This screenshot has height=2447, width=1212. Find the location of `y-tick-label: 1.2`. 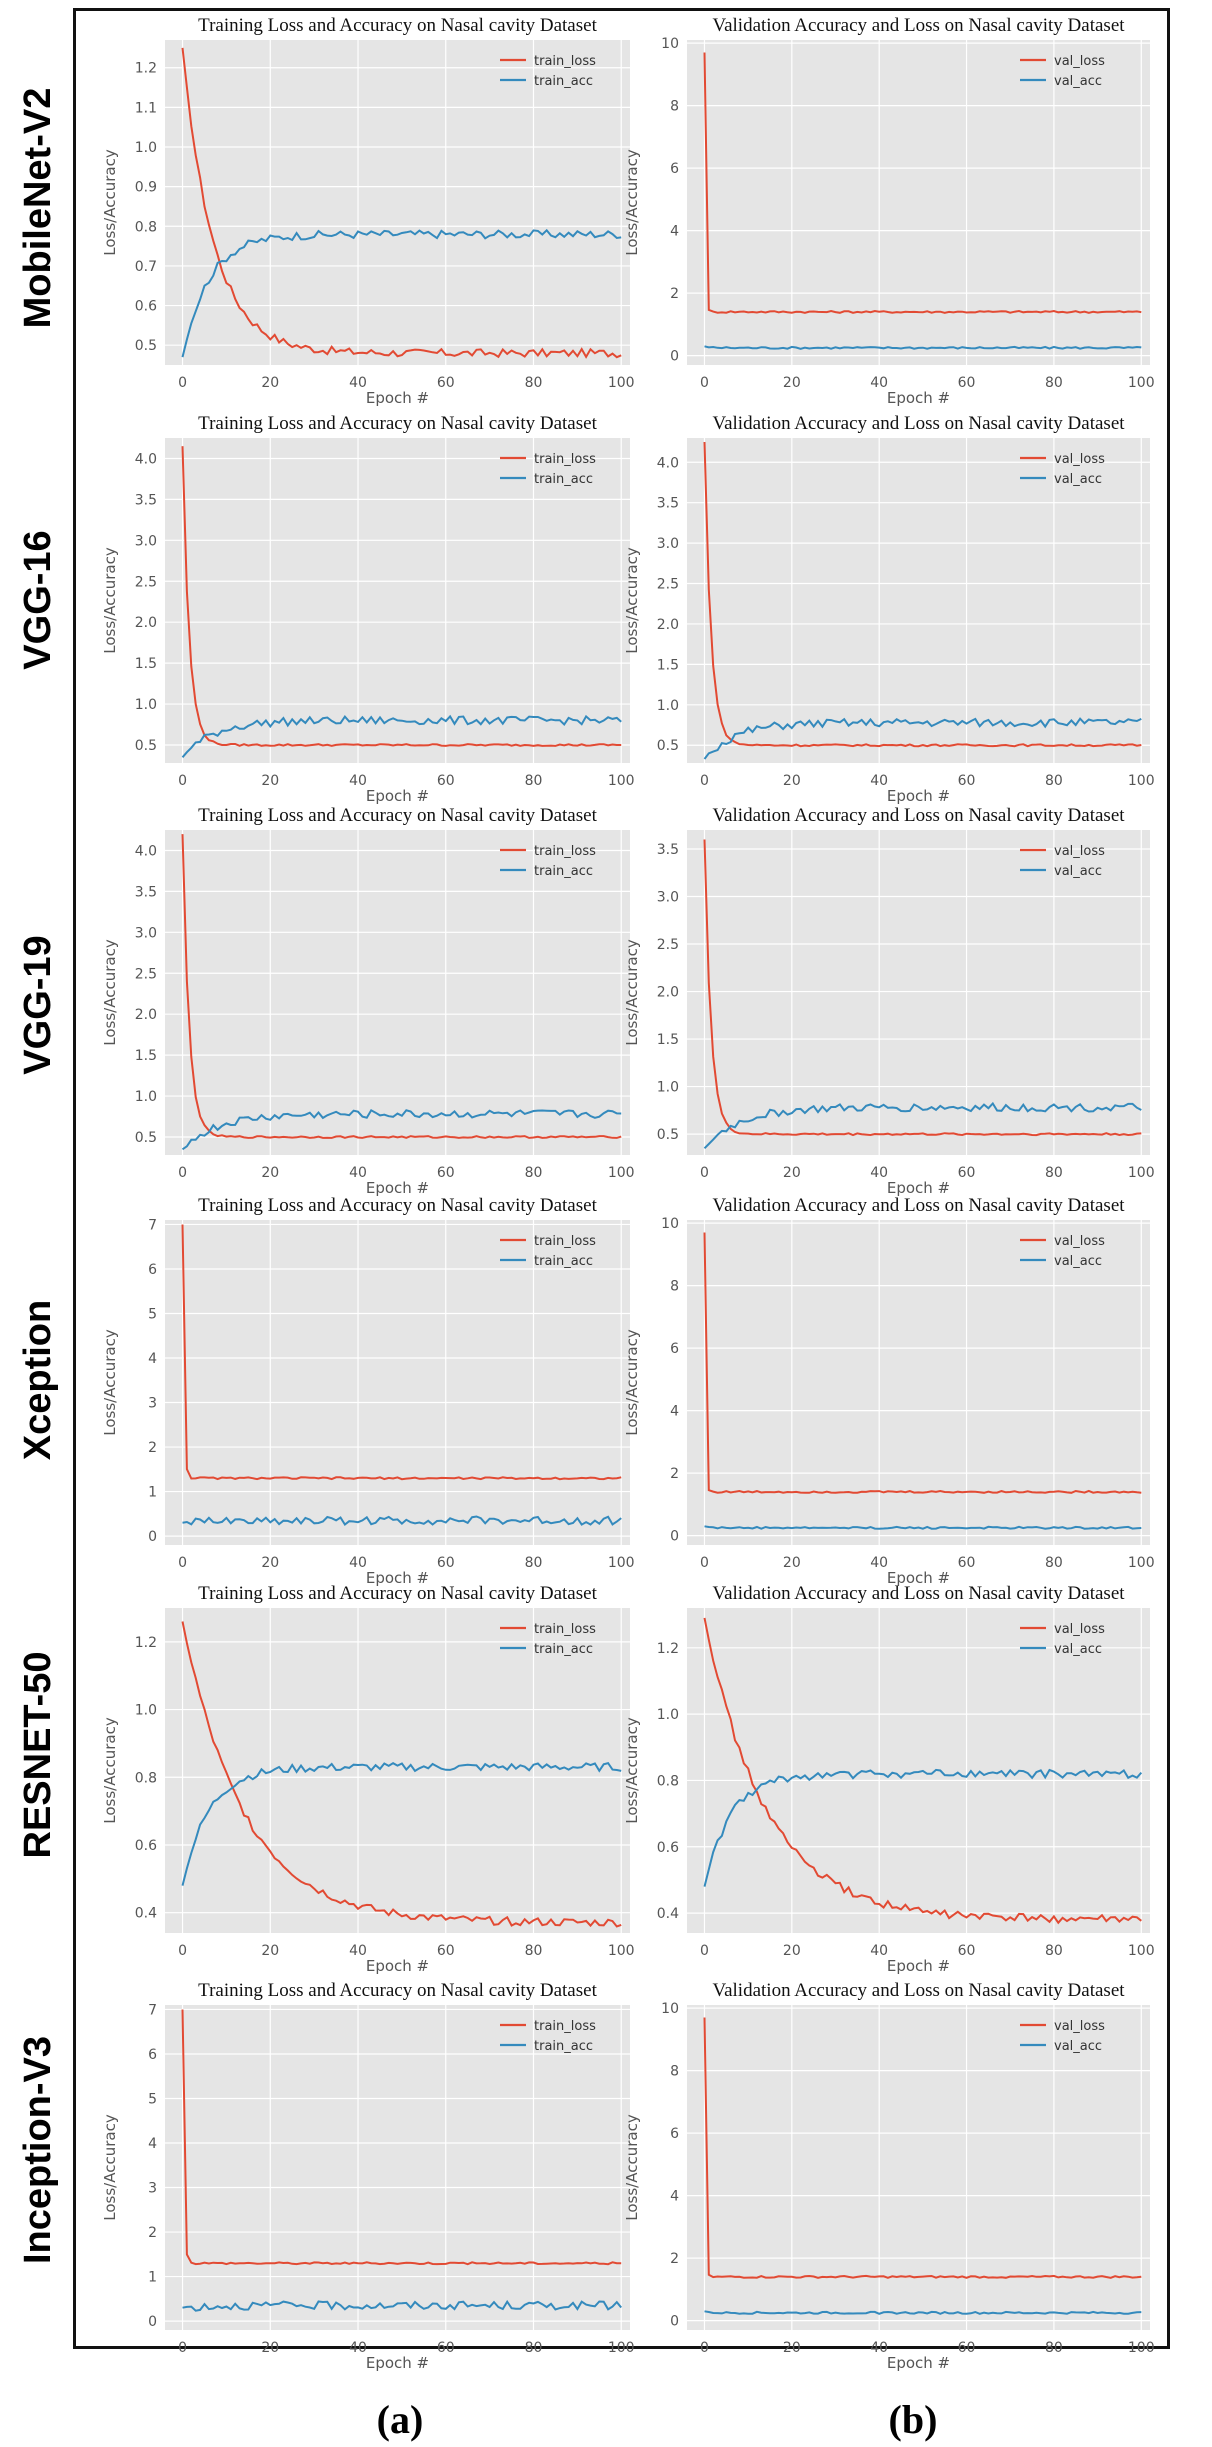

y-tick-label: 1.2 is located at coordinates (668, 1649).